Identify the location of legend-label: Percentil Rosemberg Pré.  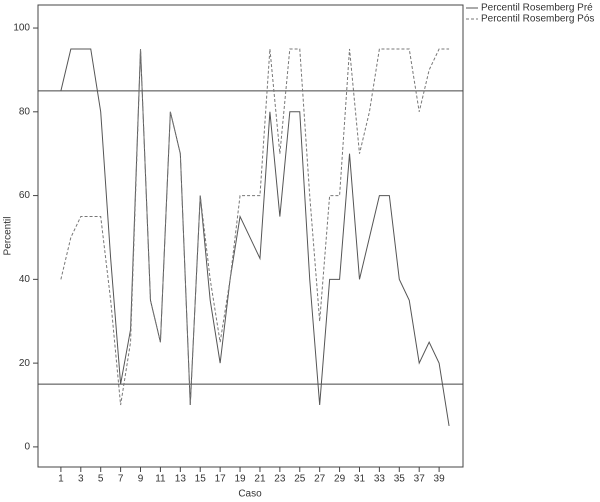
(537, 8).